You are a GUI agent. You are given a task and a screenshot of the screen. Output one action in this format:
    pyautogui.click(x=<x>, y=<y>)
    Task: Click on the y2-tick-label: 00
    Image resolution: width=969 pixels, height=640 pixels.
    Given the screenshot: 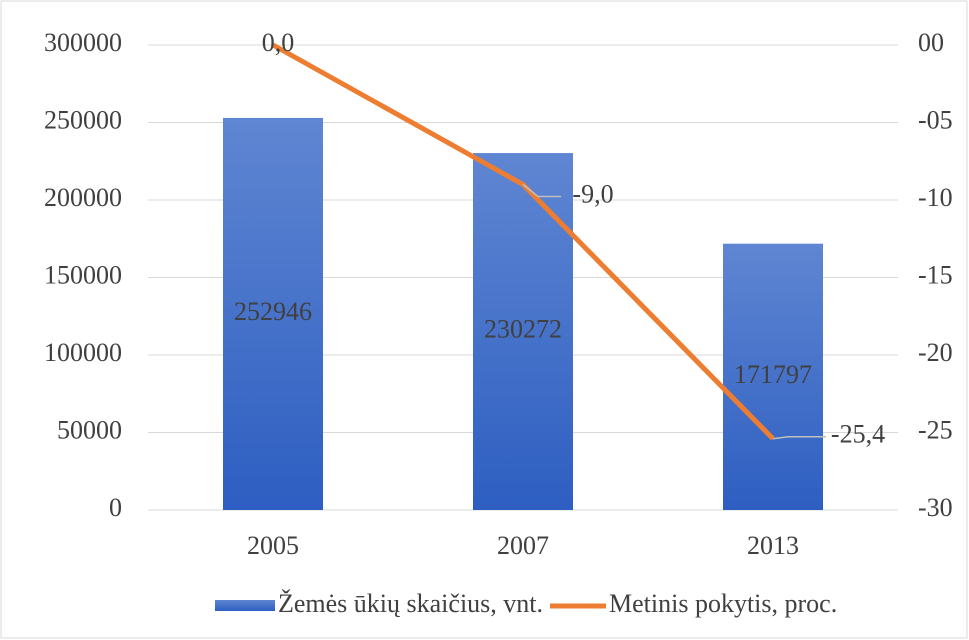 What is the action you would take?
    pyautogui.click(x=931, y=42)
    